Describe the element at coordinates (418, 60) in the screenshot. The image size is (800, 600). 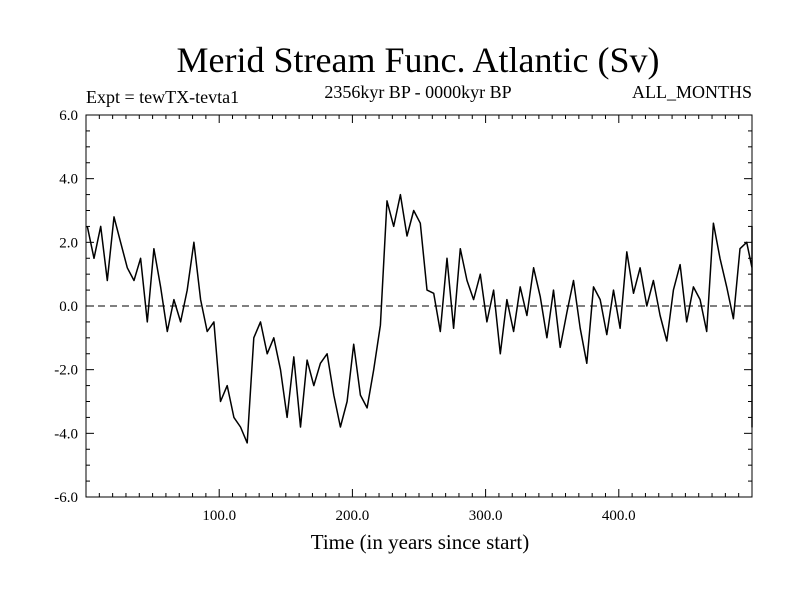
I see `chart-title: Merid Stream Func. Atlantic (Sv)` at that location.